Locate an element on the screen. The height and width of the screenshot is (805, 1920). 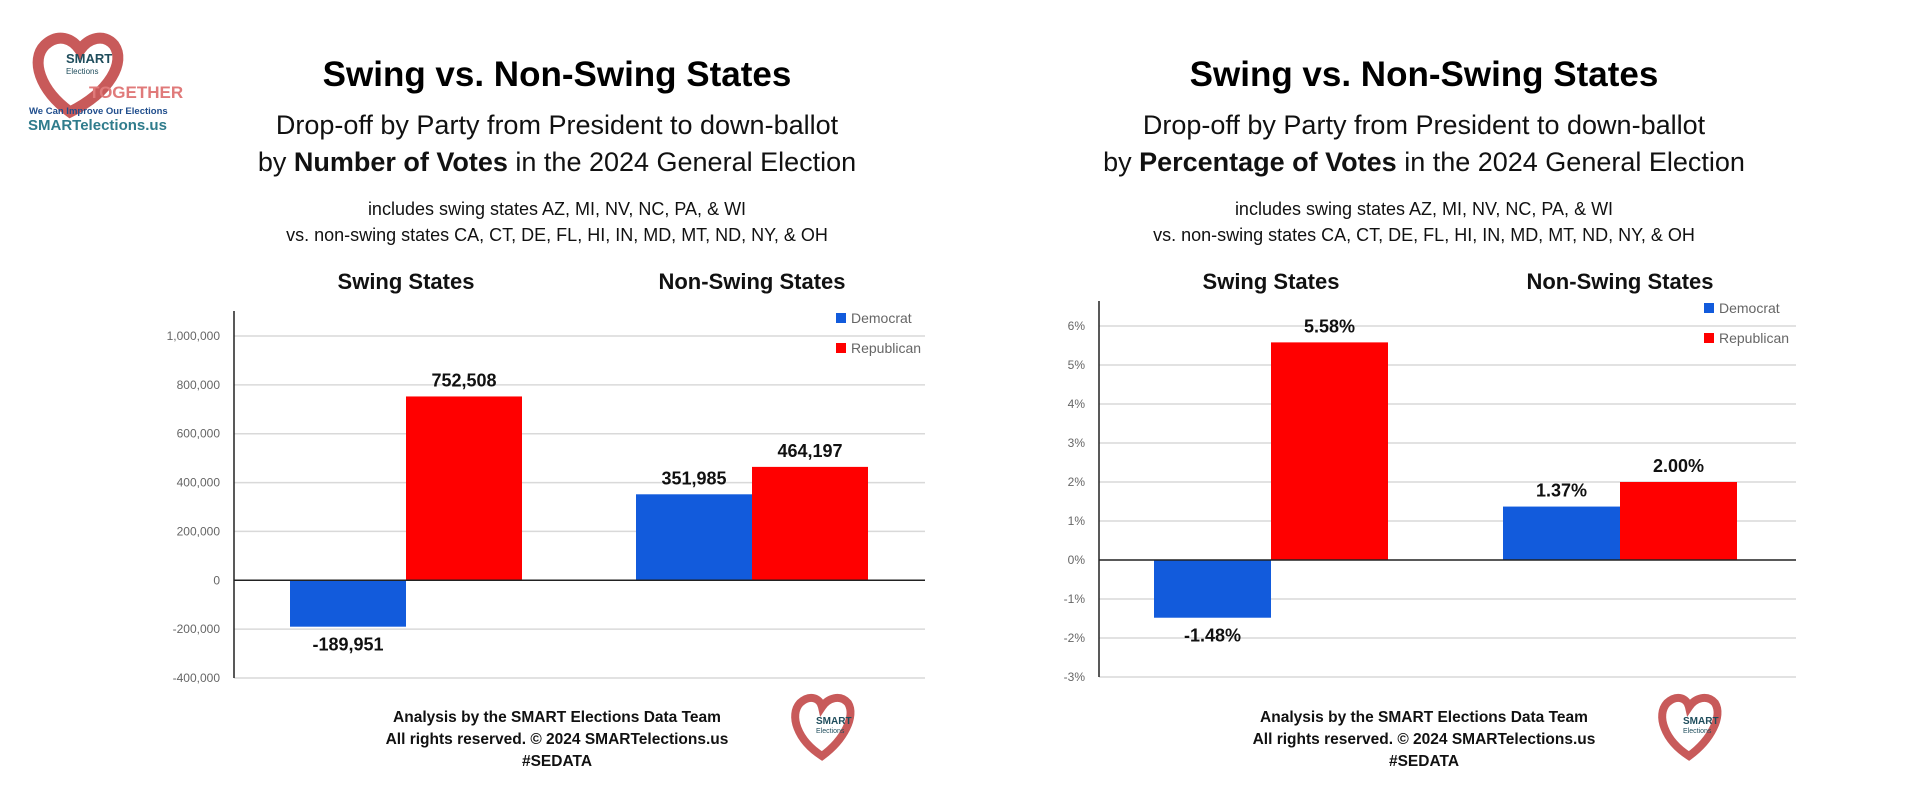
y-tick-label: 800,000 is located at coordinates (199, 385).